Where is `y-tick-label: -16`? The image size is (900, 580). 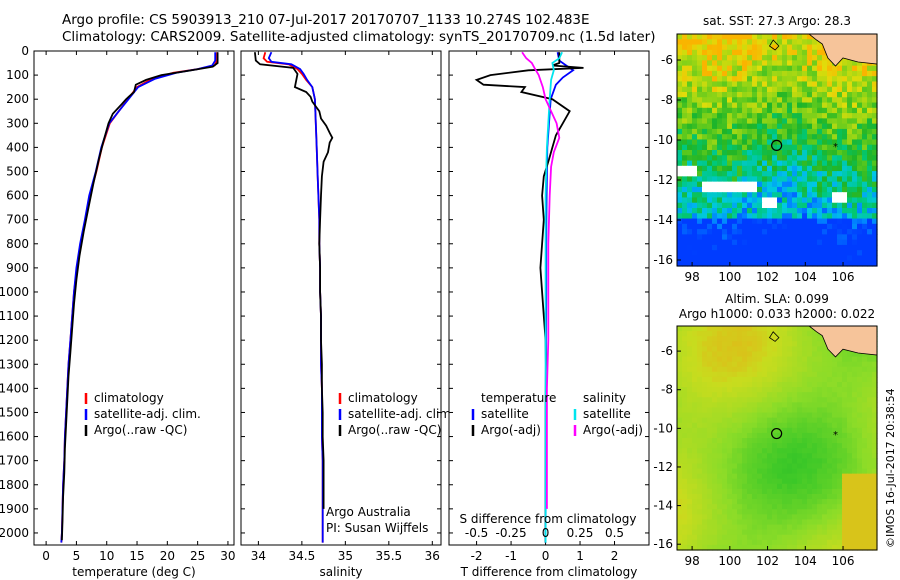
y-tick-label: -16 is located at coordinates (663, 544).